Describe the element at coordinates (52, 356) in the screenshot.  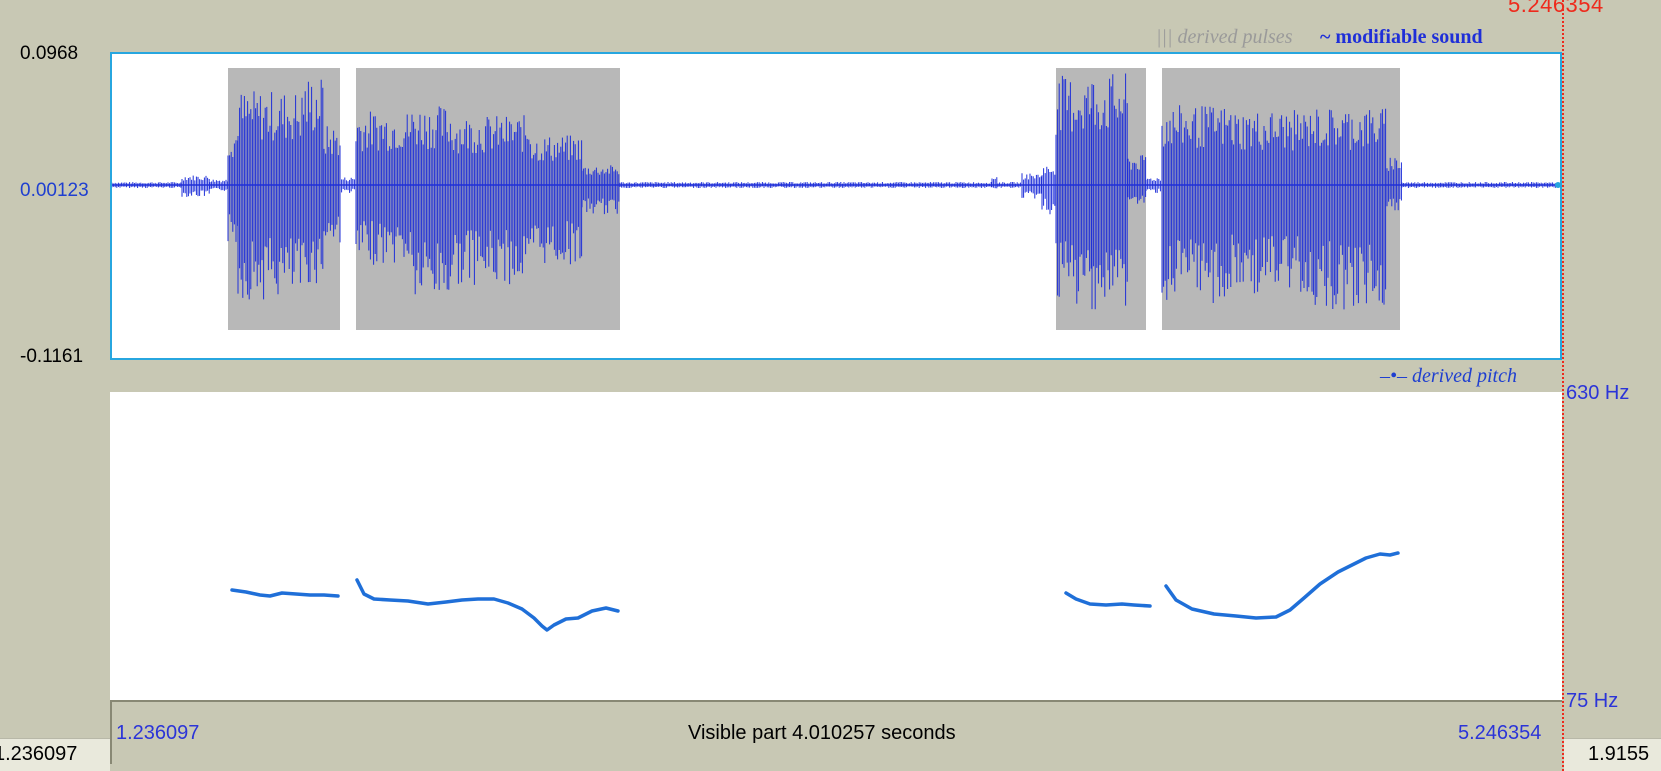
I see `wave-ymin-label: -0.1161` at that location.